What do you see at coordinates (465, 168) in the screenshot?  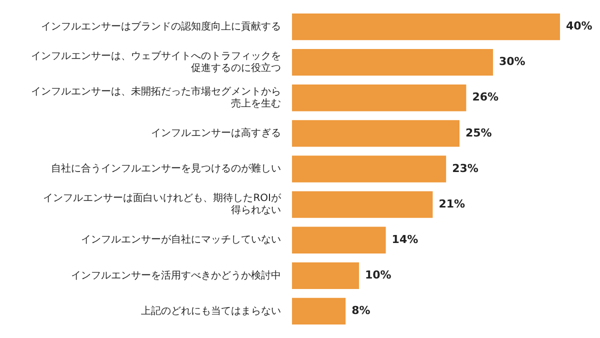 I see `data-label: 23%` at bounding box center [465, 168].